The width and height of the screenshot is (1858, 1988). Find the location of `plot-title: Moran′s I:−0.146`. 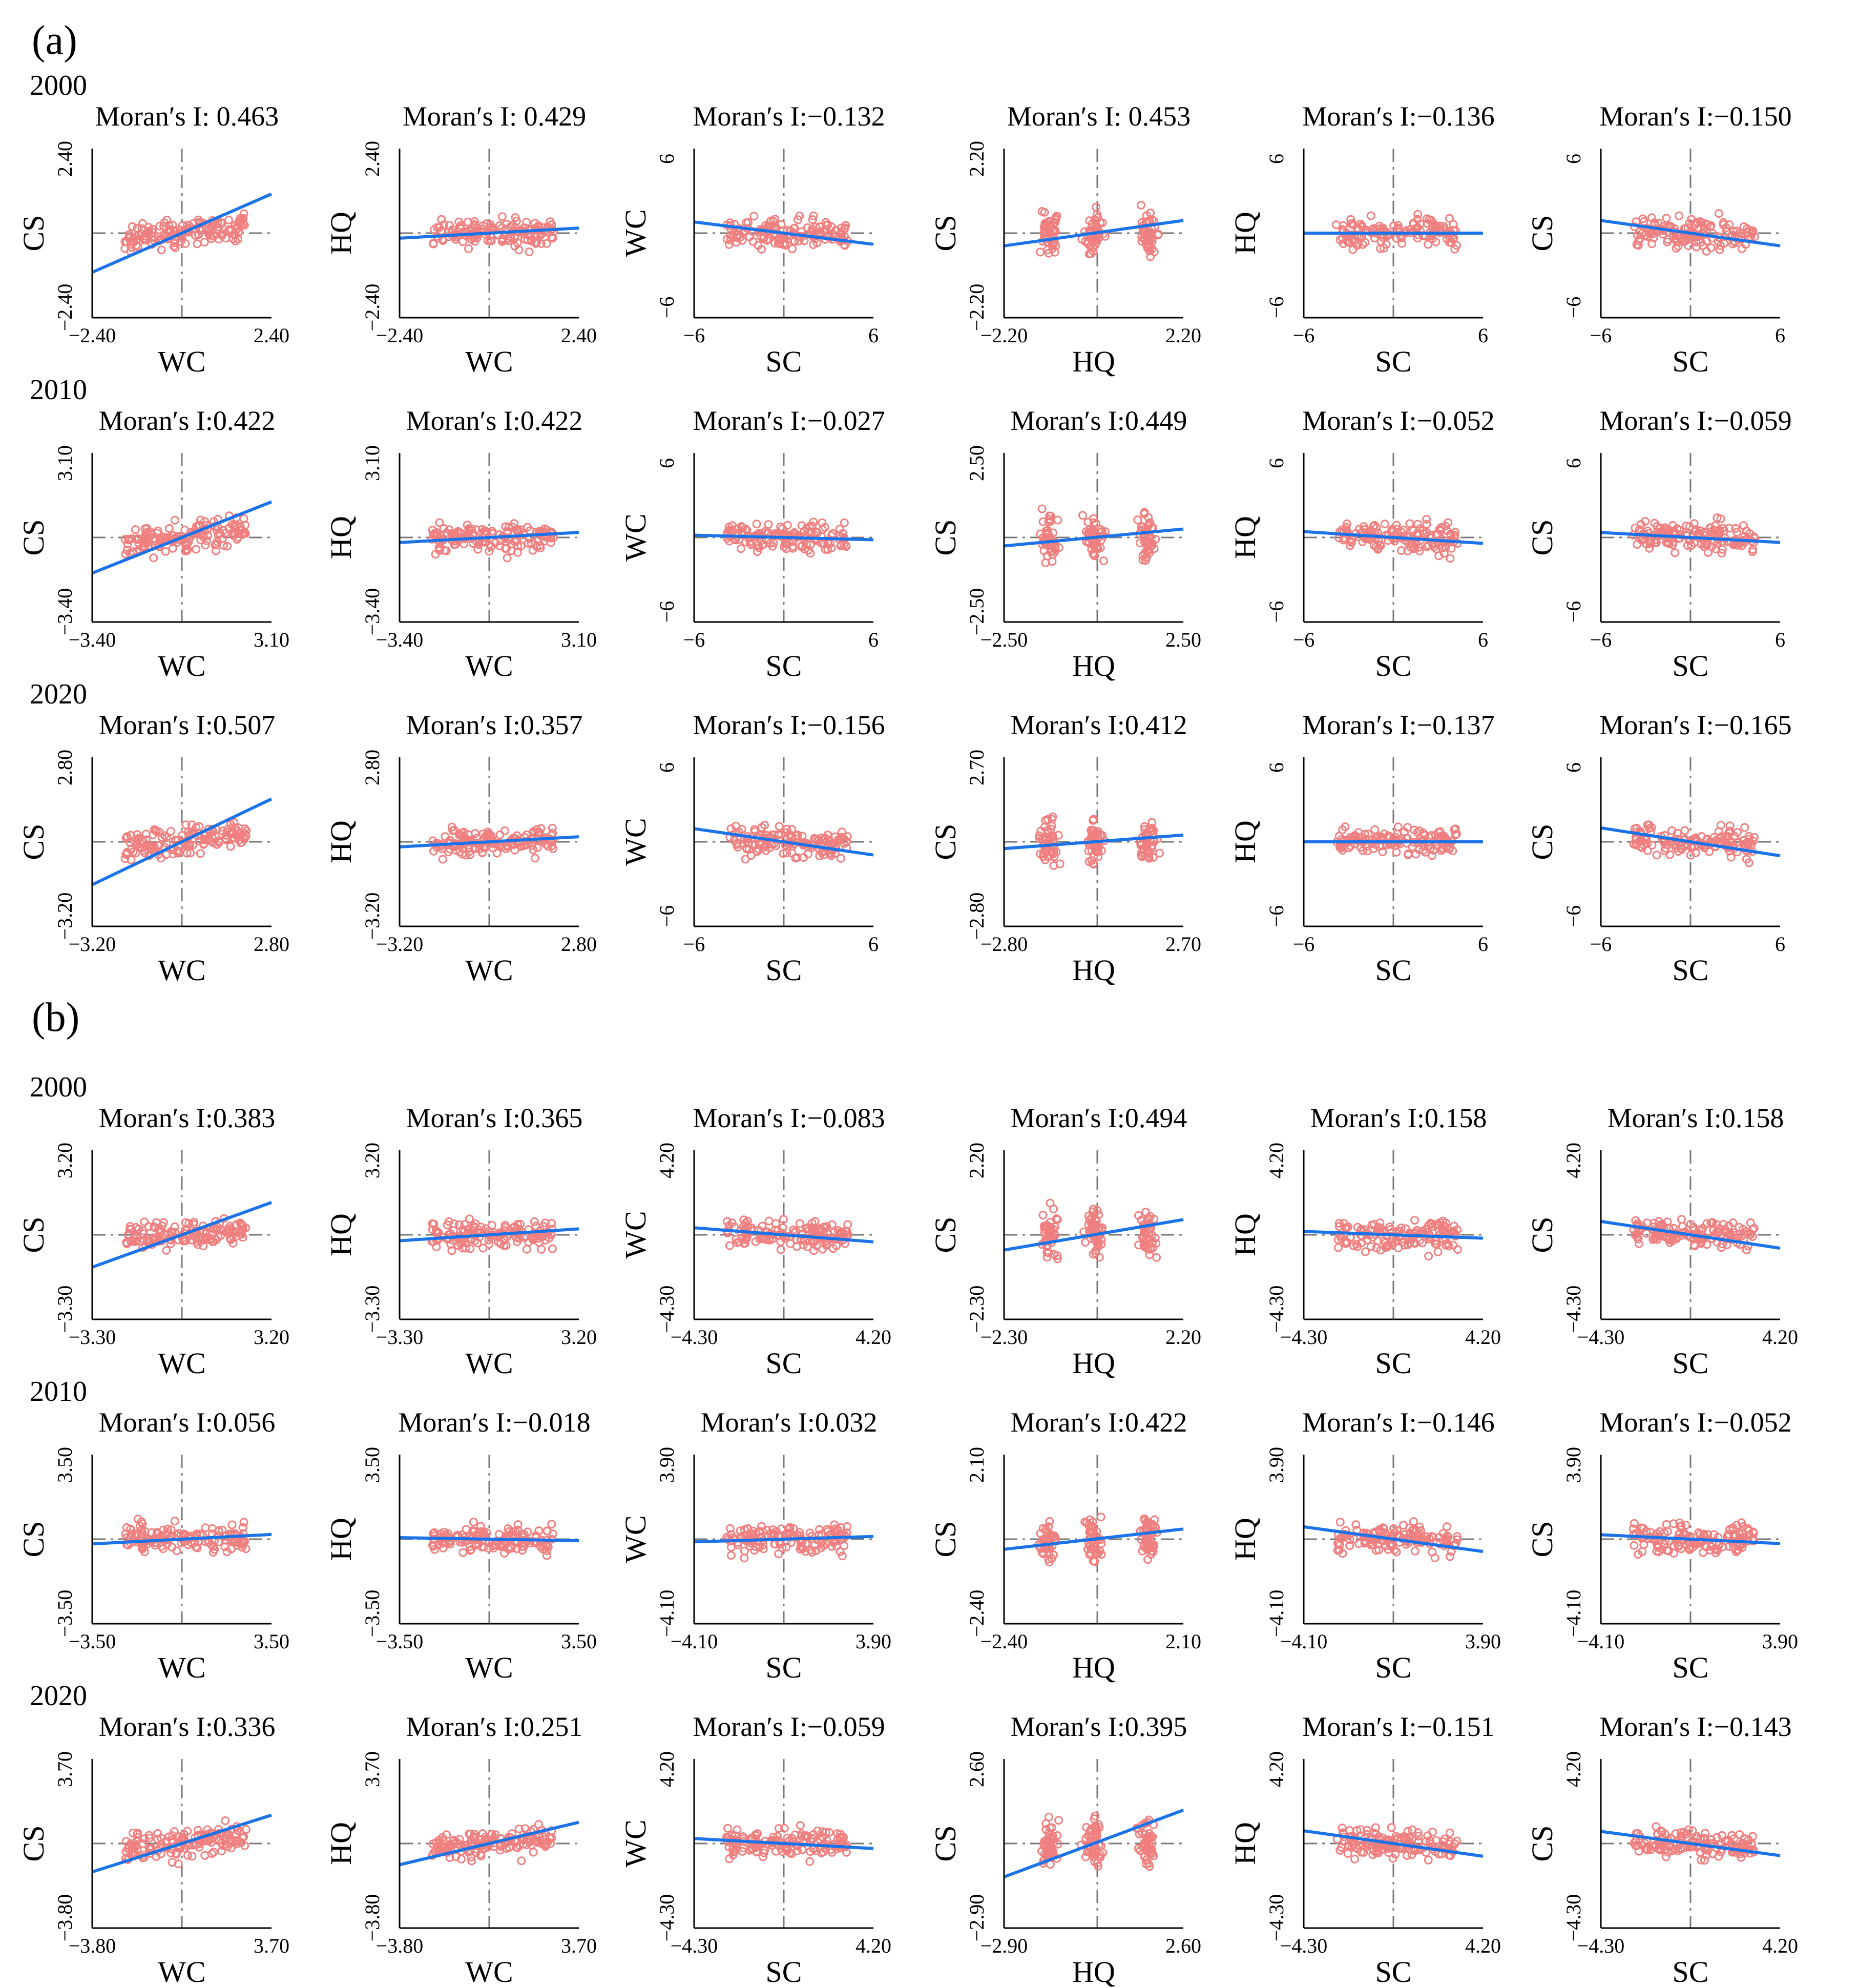

plot-title: Moran′s I:−0.146 is located at coordinates (1398, 1422).